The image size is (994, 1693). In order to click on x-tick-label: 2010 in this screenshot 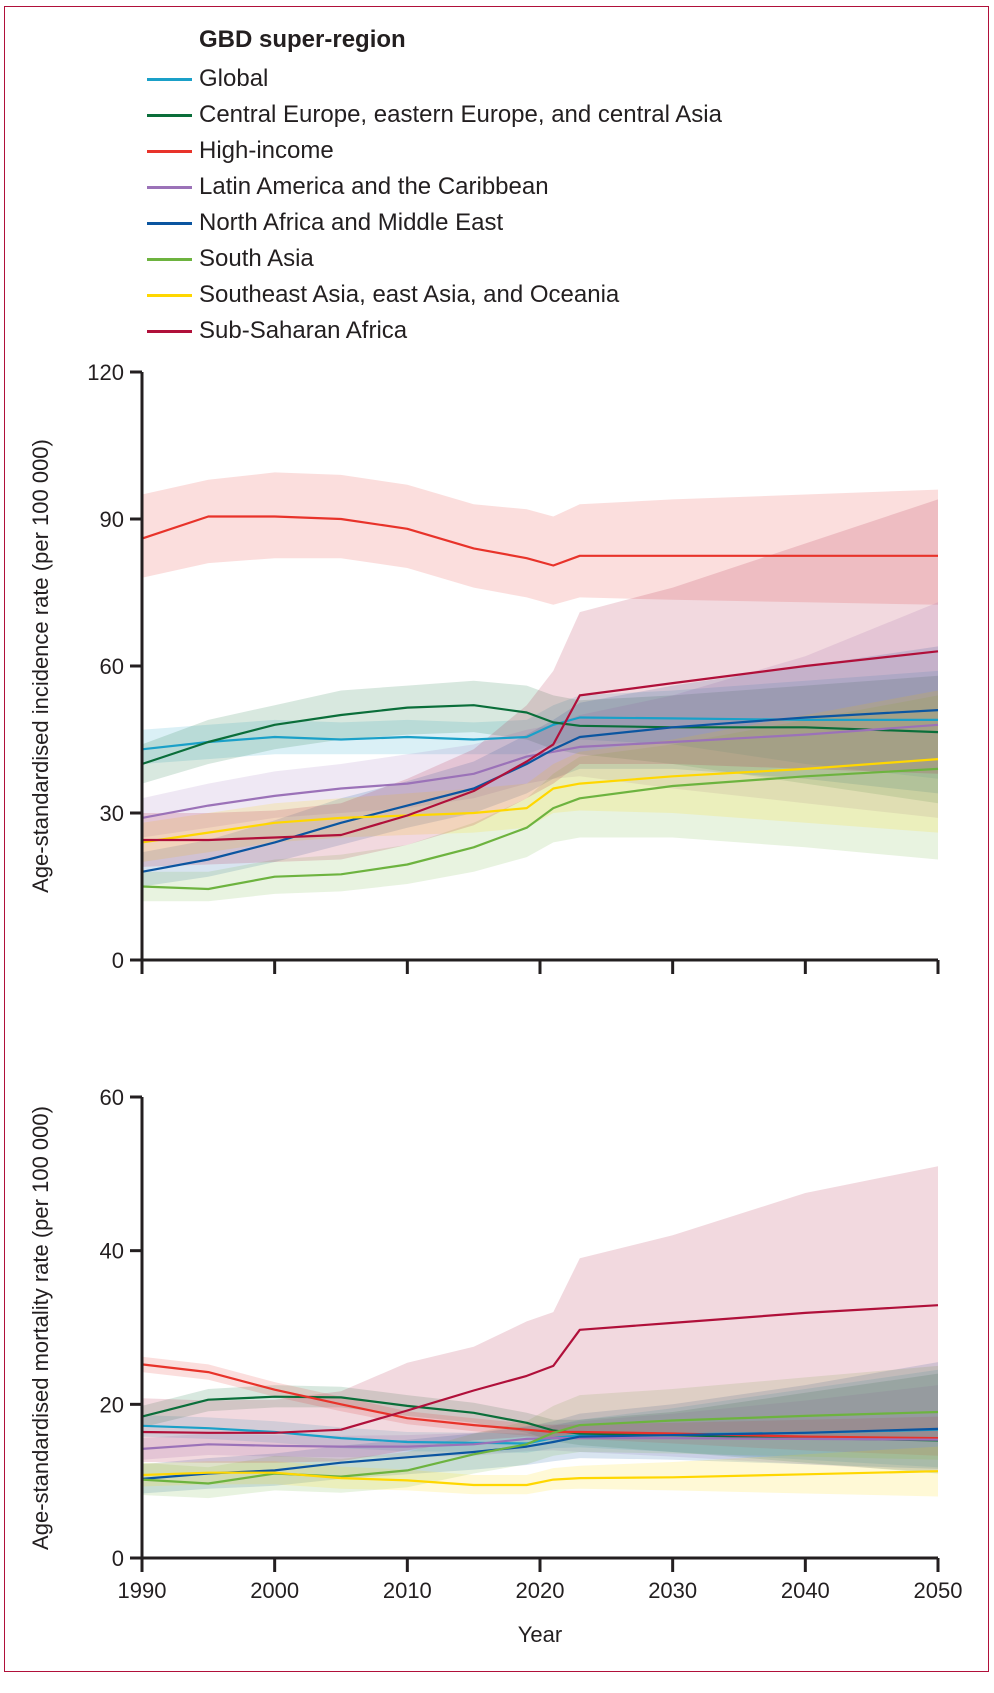, I will do `click(407, 1590)`.